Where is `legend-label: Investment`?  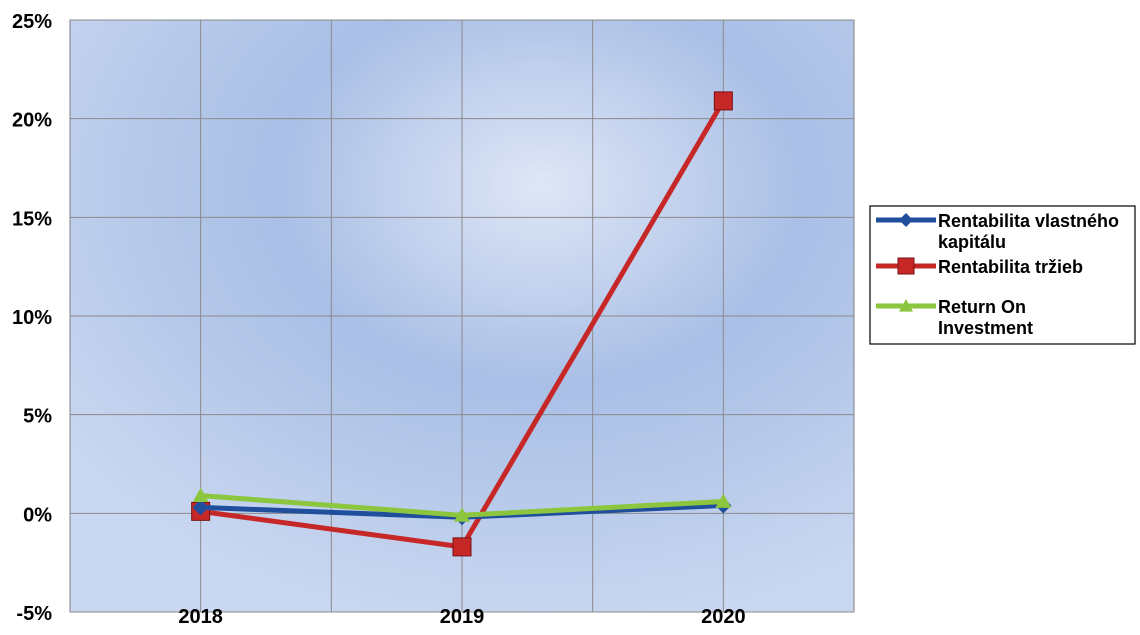 legend-label: Investment is located at coordinates (985, 328).